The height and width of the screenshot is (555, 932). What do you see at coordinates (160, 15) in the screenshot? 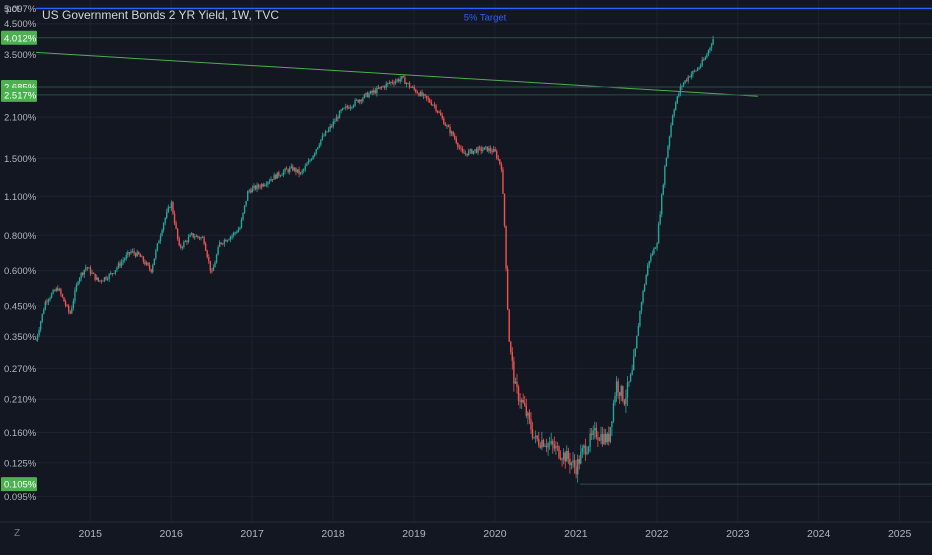
I see `chart-title: US Government Bonds 2 YR Yield, 1W, TVC` at bounding box center [160, 15].